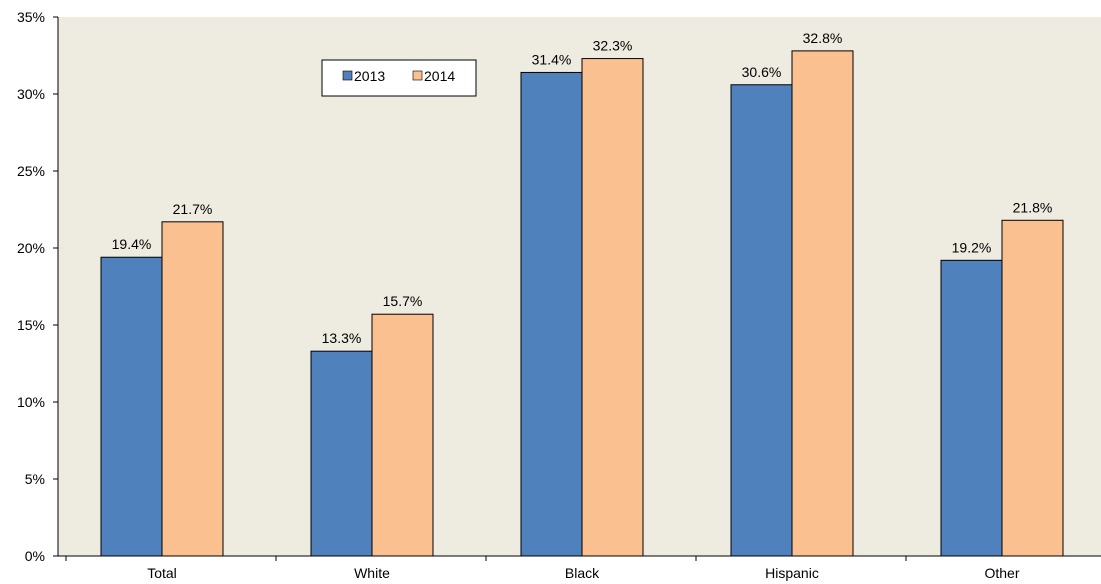  What do you see at coordinates (792, 573) in the screenshot?
I see `x-category-label: Hispanic` at bounding box center [792, 573].